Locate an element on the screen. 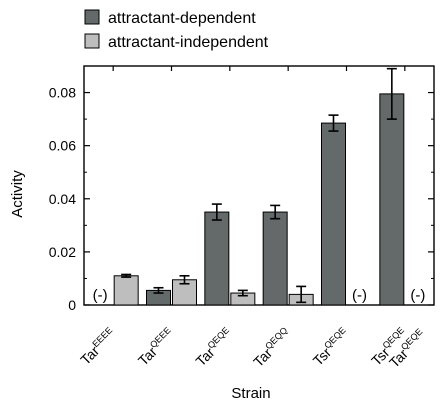 The width and height of the screenshot is (441, 411). x-tick-label: TarQEQE is located at coordinates (214, 347).